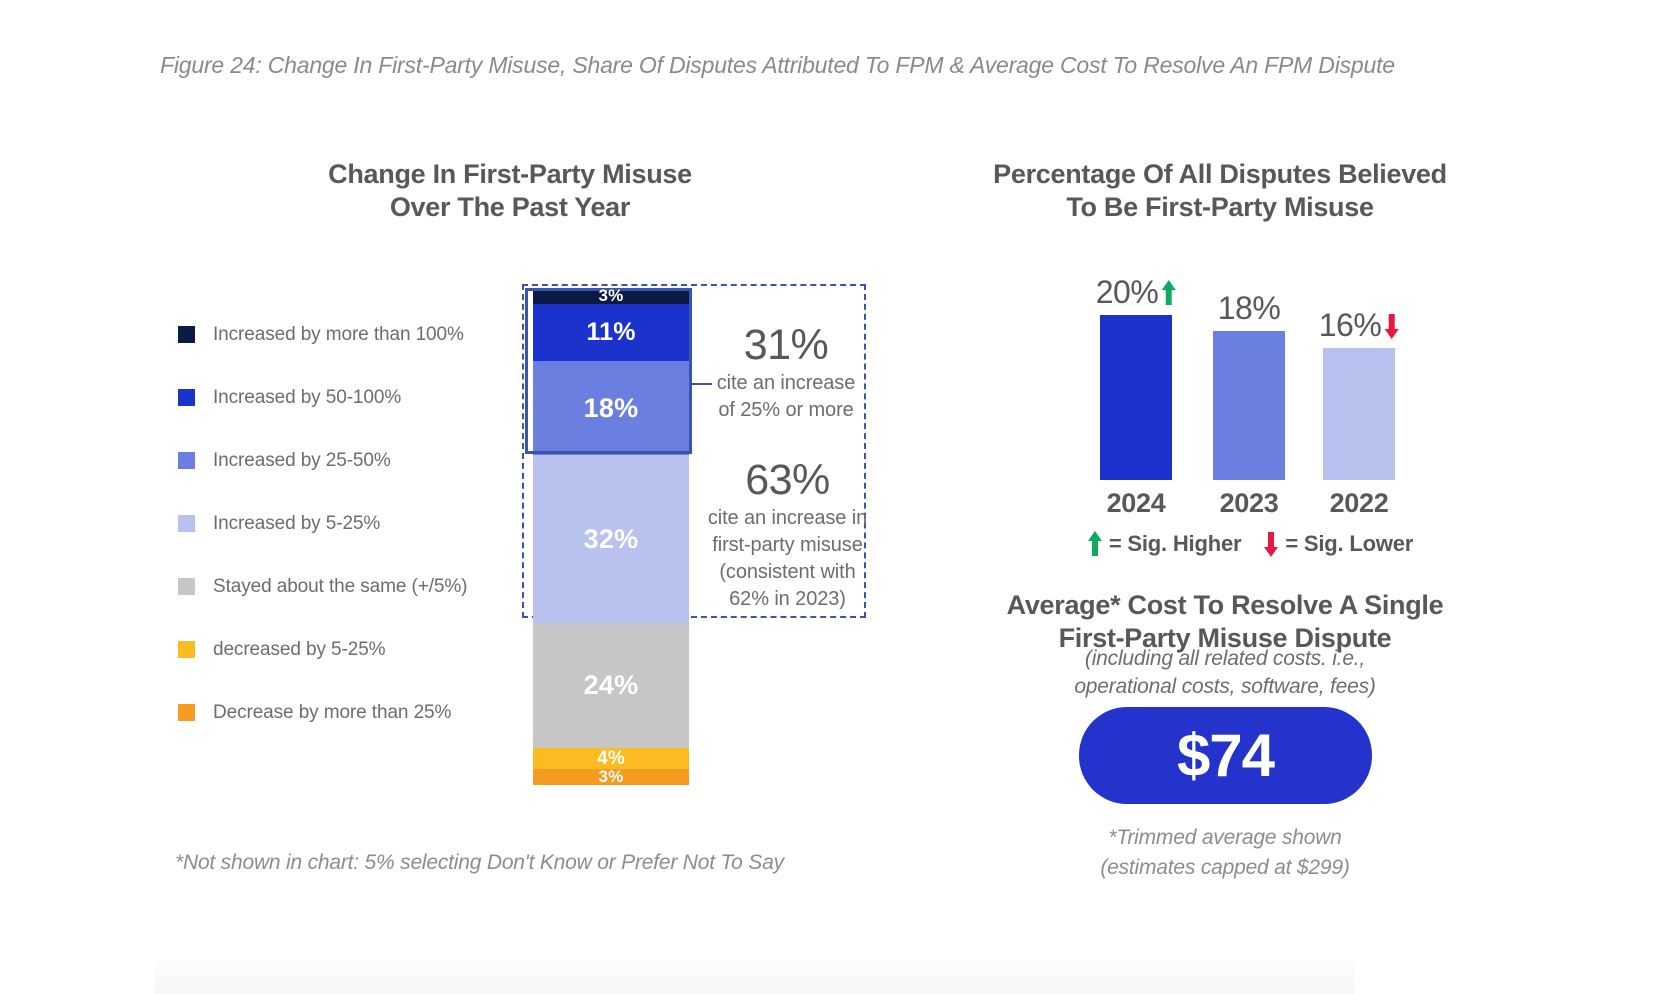 This screenshot has width=1658, height=994. I want to click on bar-column: 16% 2022, so click(1359, 412).